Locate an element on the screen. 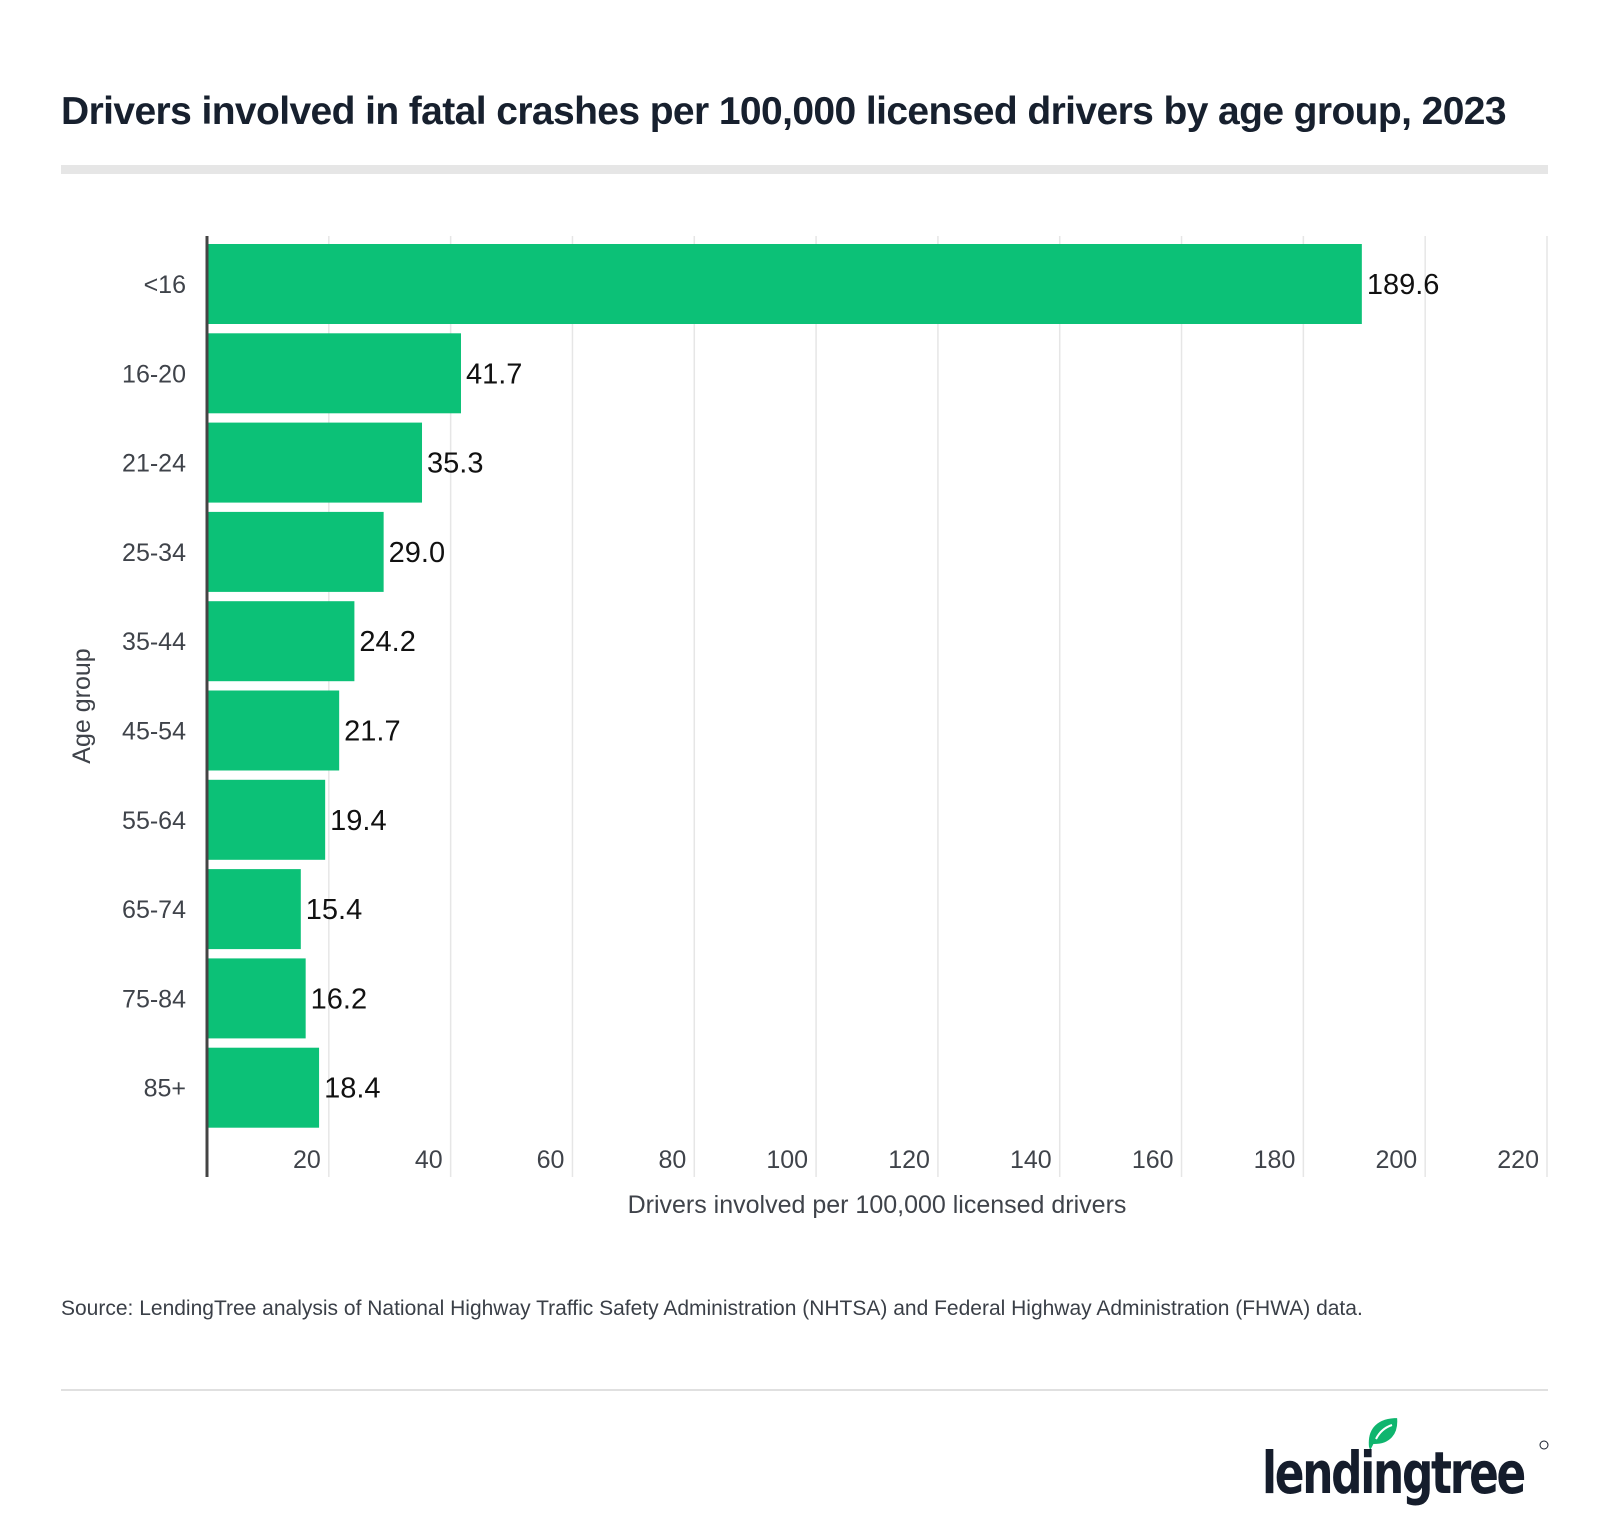  lendingtree-logo: lendingtree is located at coordinates (1405, 1461).